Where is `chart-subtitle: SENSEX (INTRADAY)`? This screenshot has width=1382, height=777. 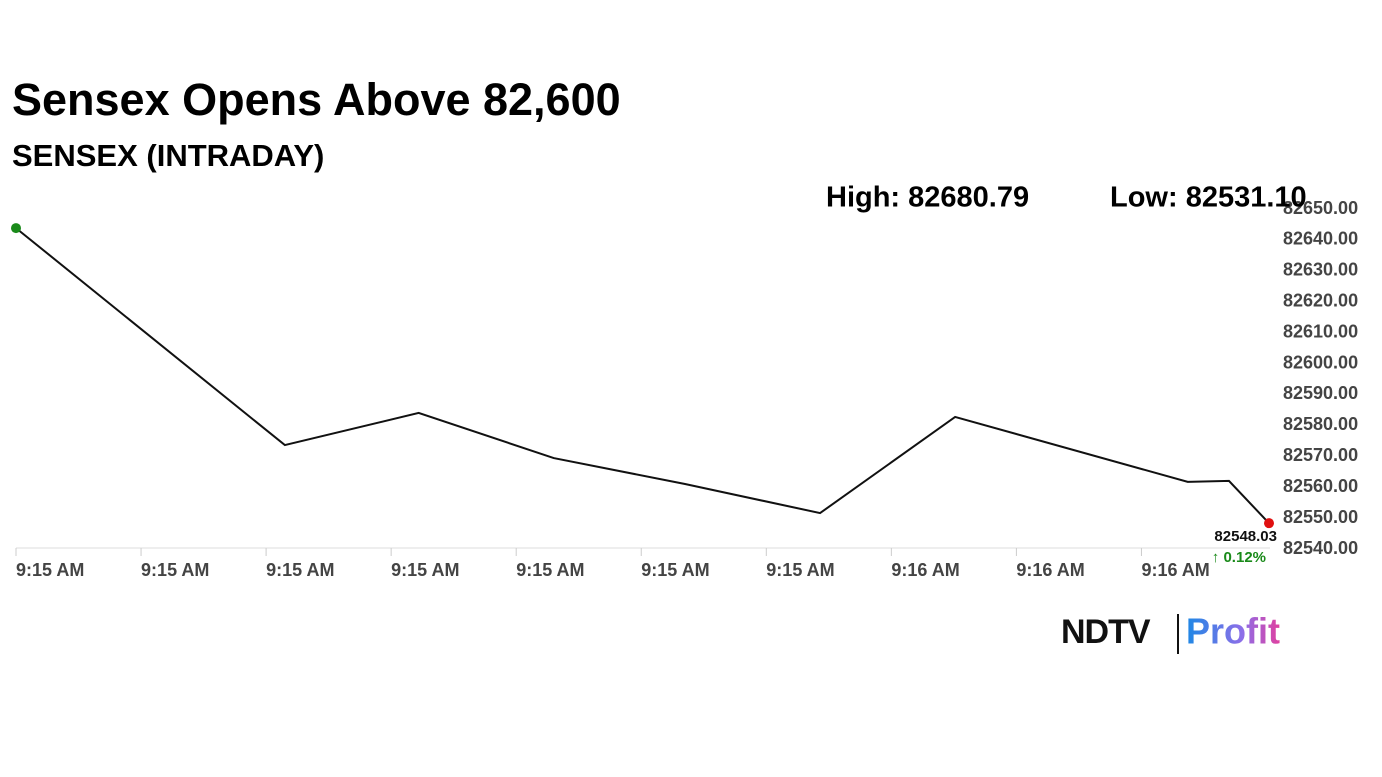
chart-subtitle: SENSEX (INTRADAY) is located at coordinates (168, 155).